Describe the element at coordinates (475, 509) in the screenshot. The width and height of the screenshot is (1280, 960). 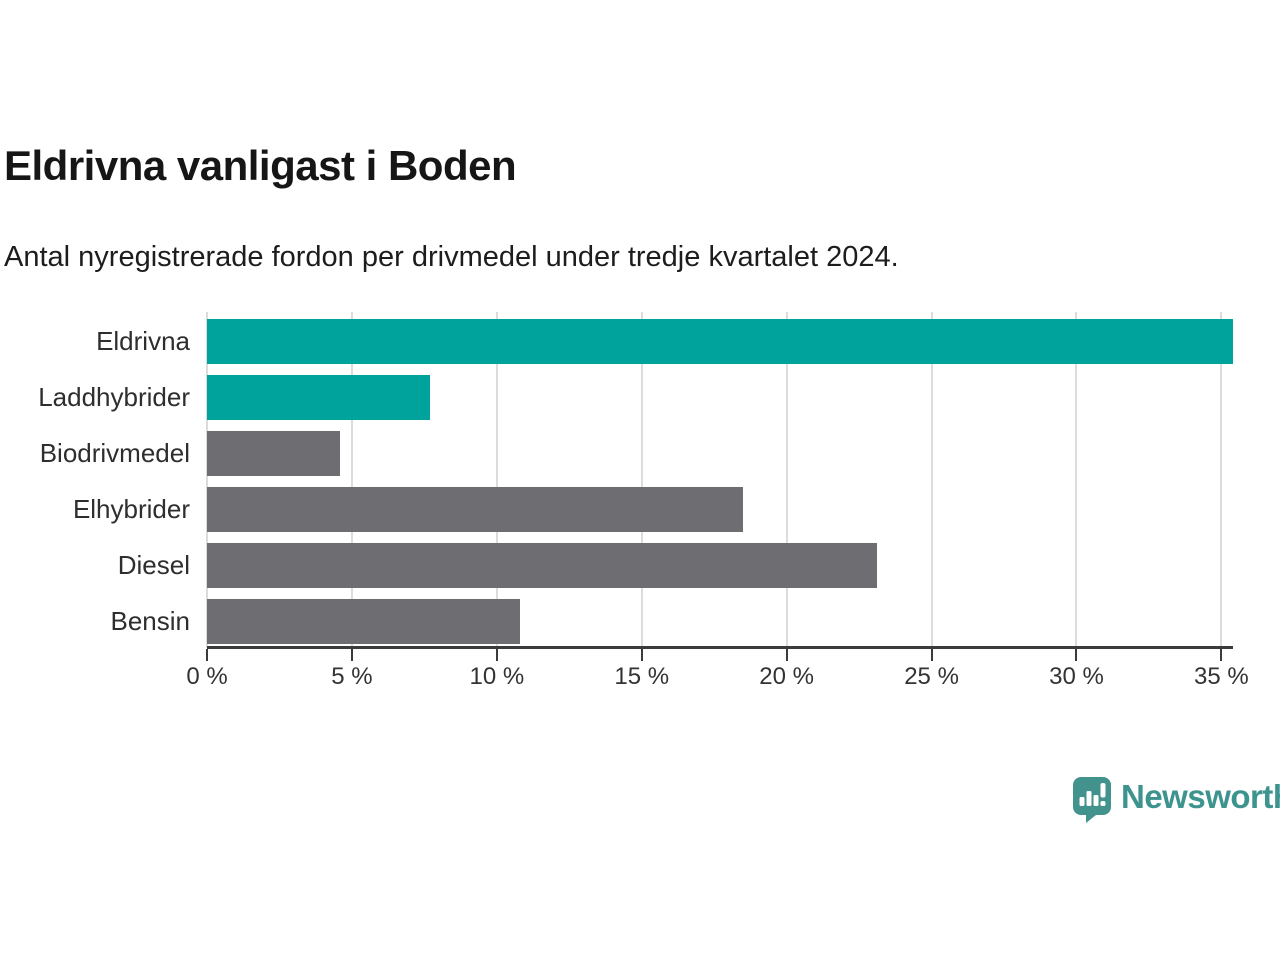
I see `bar-elhybrider` at that location.